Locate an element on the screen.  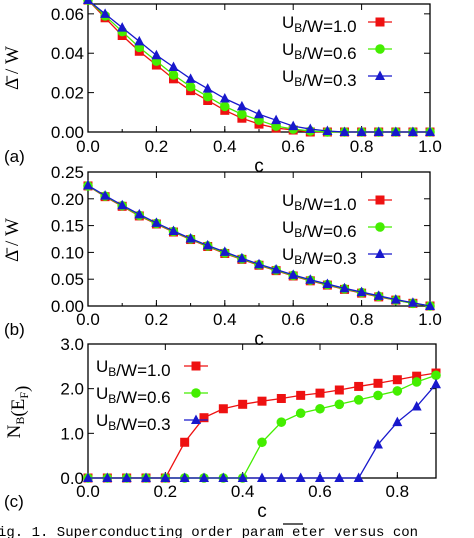
y-tick-label: 0.02 is located at coordinates (67, 93).